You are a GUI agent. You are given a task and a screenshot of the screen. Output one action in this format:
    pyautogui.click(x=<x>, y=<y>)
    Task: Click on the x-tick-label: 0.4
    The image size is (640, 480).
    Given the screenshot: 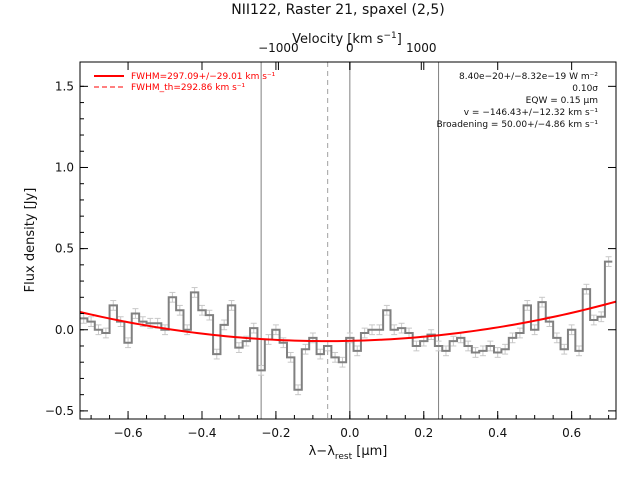 What is the action you would take?
    pyautogui.click(x=497, y=433)
    